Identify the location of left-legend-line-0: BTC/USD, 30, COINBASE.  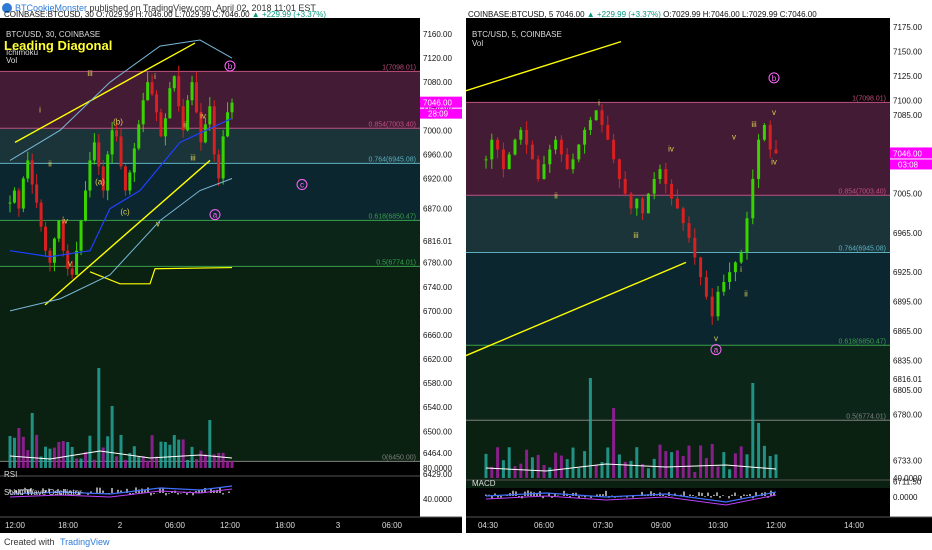
(53, 34).